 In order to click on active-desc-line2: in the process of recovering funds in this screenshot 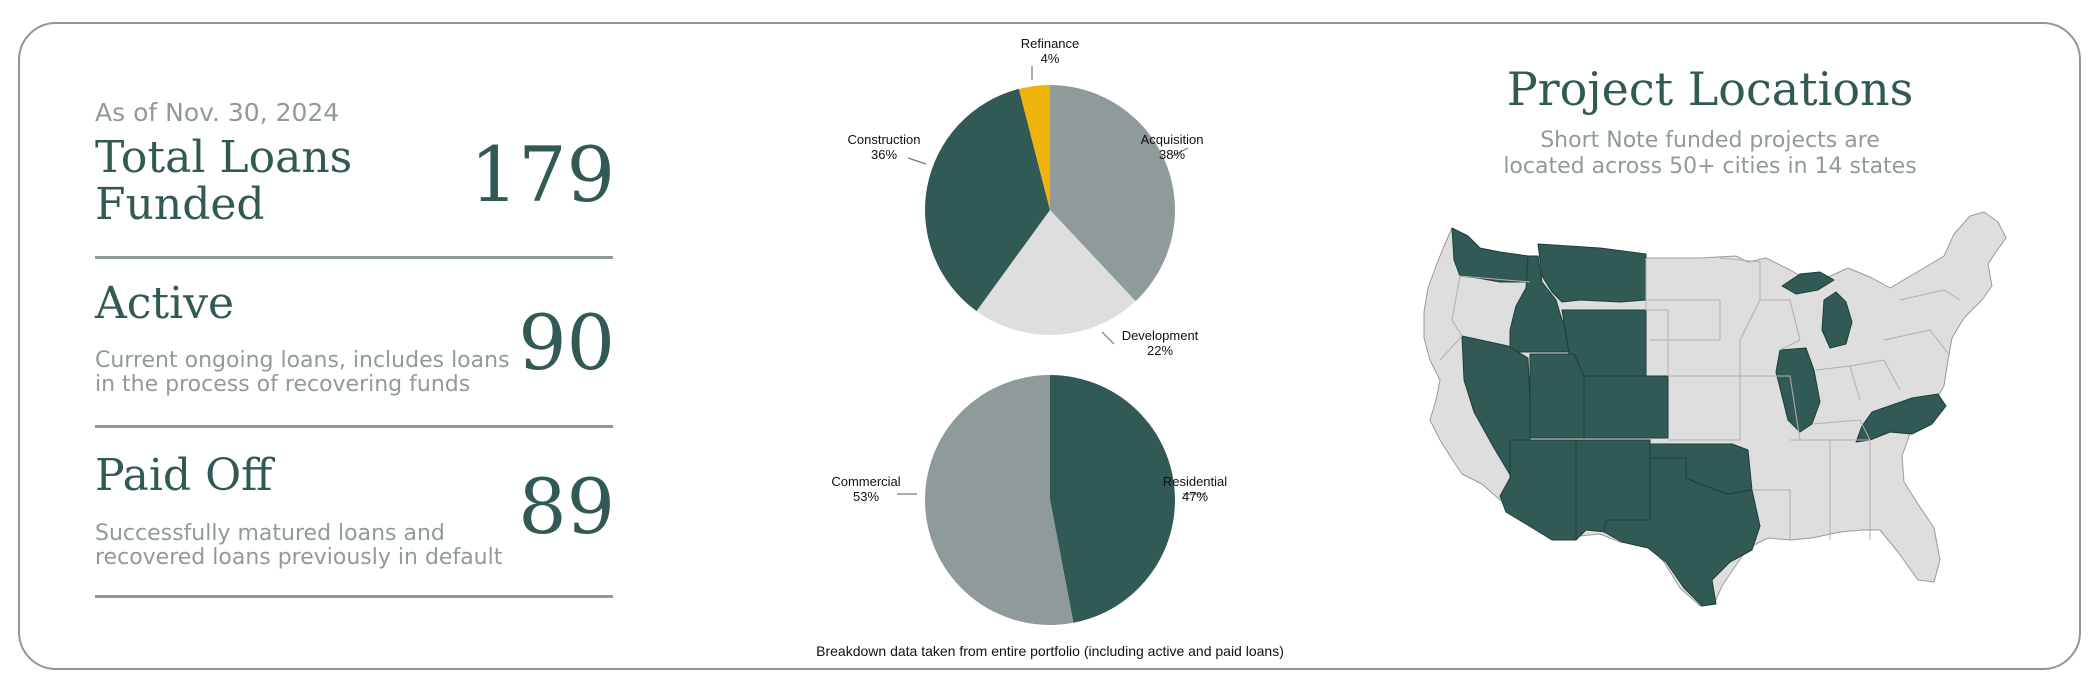, I will do `click(283, 384)`.